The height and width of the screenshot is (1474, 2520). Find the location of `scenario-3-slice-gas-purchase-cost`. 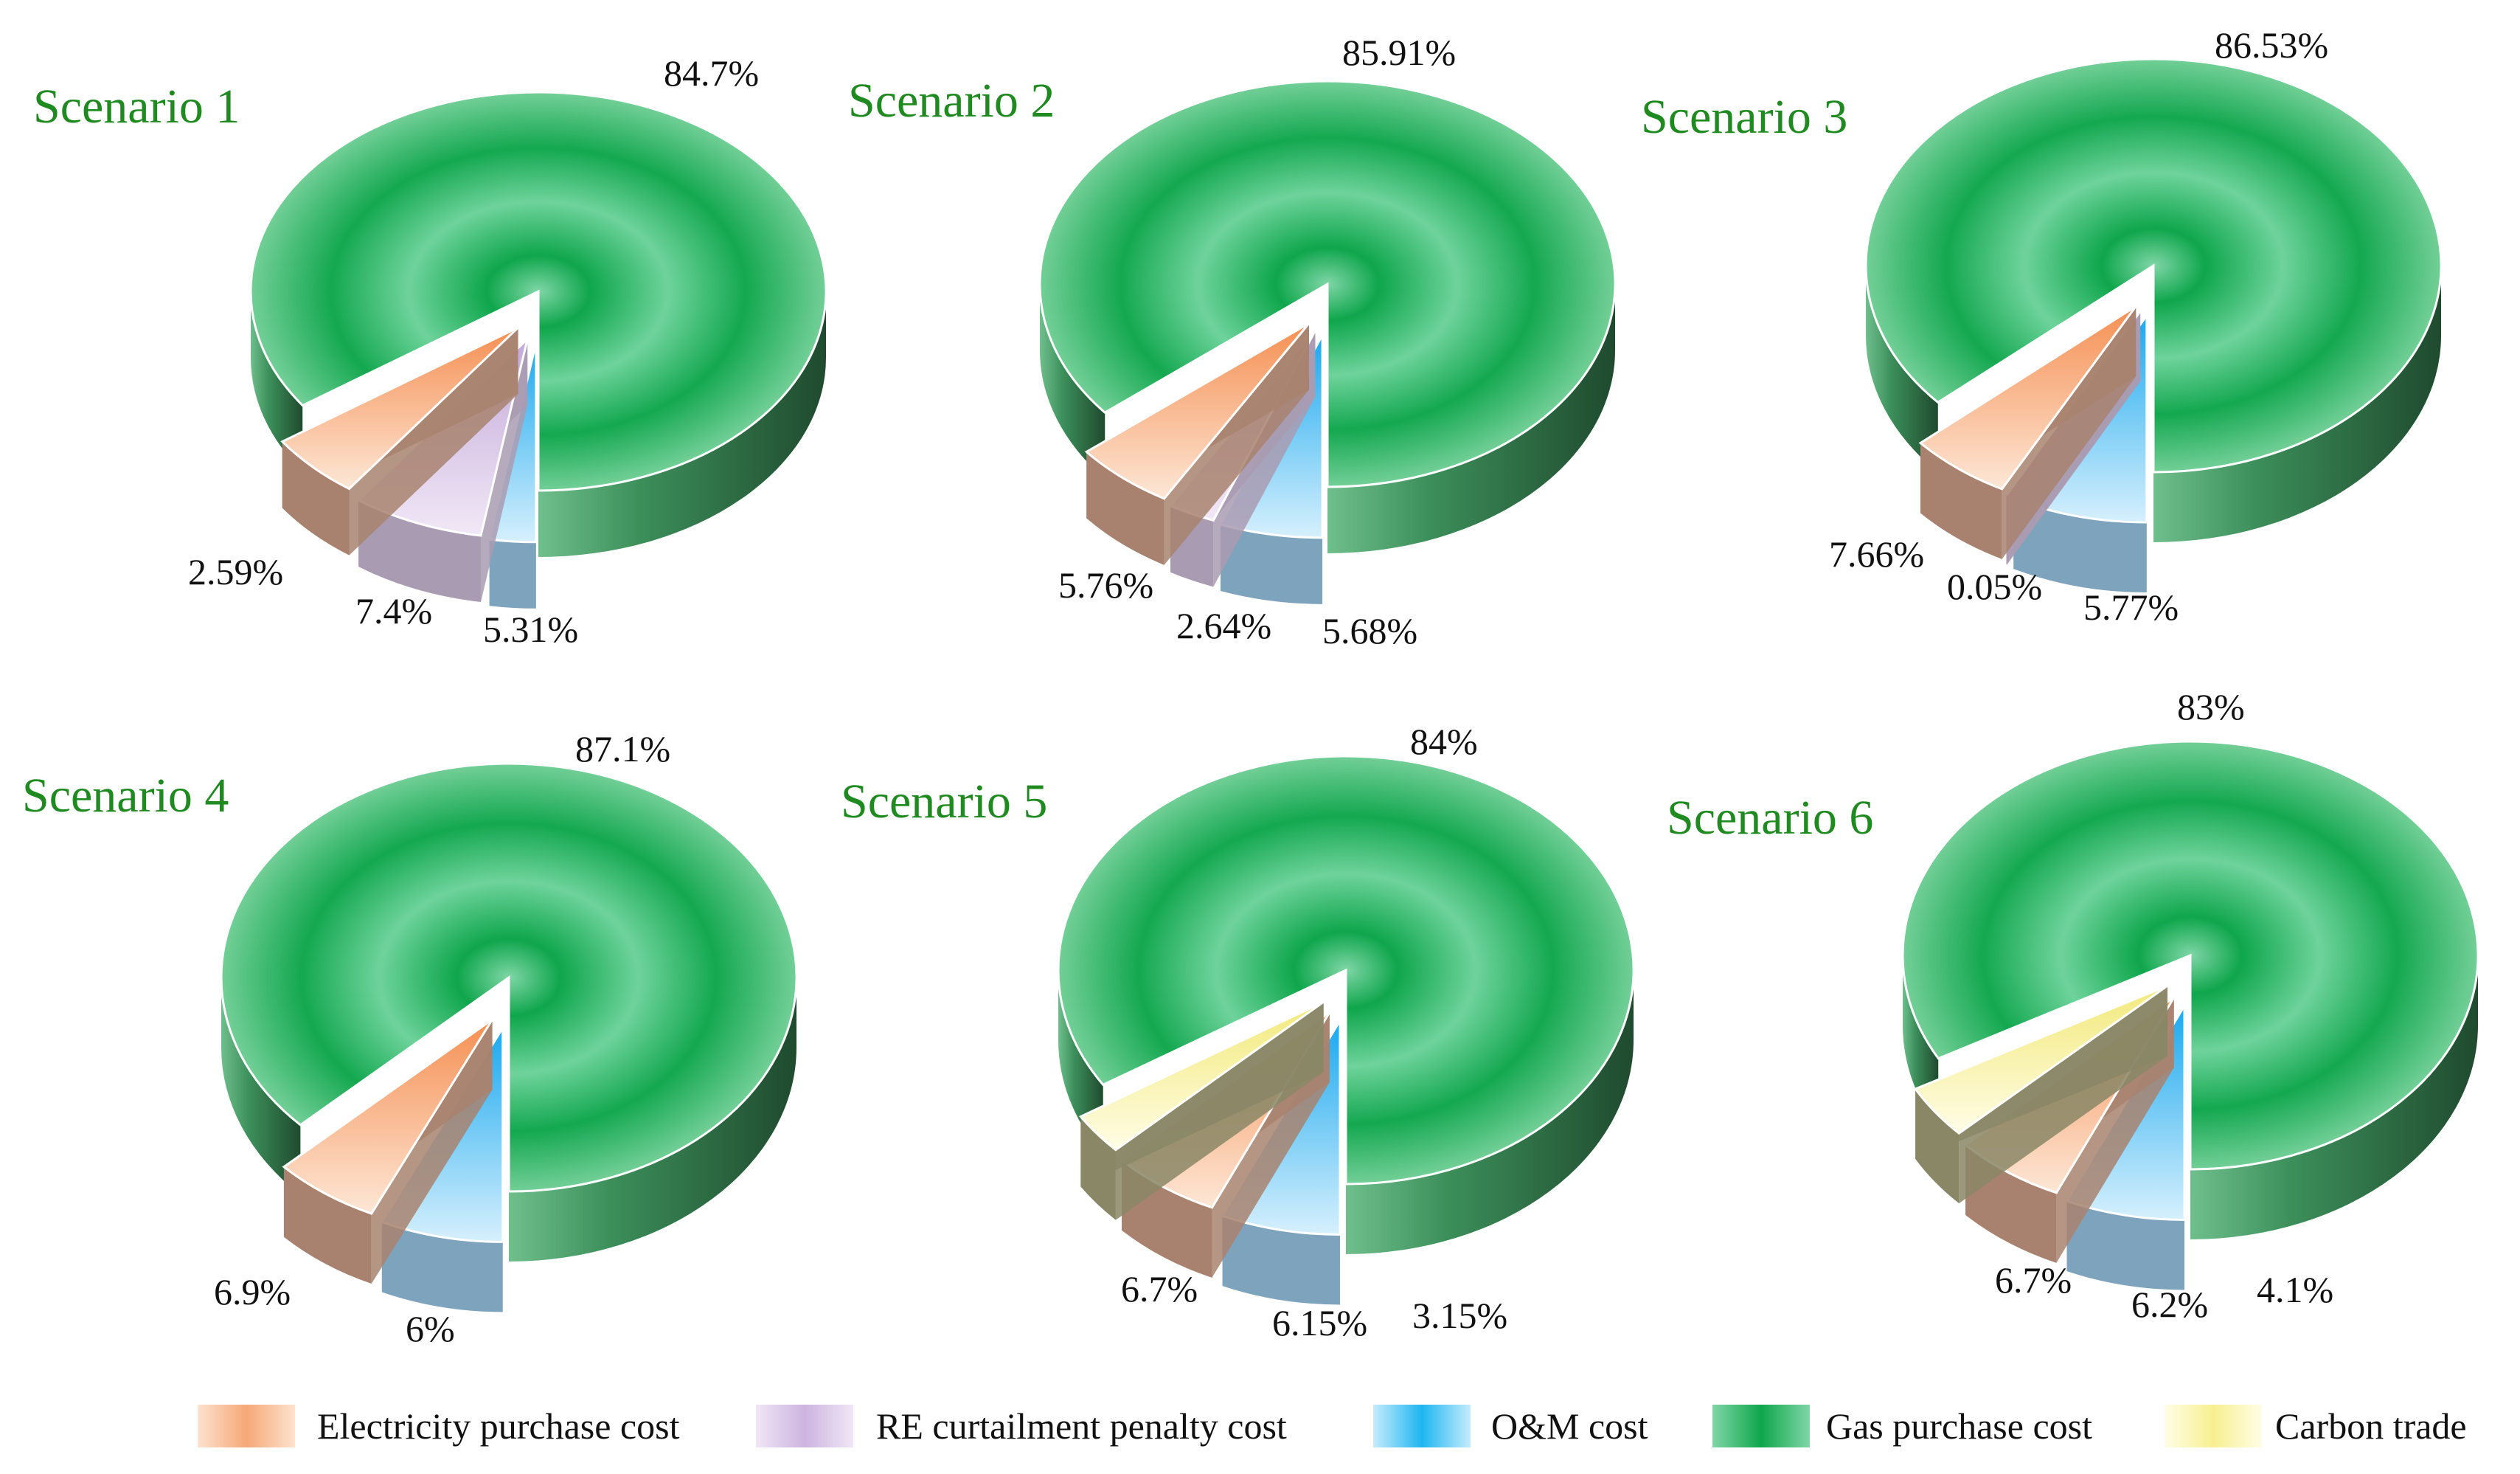

scenario-3-slice-gas-purchase-cost is located at coordinates (2153, 266).